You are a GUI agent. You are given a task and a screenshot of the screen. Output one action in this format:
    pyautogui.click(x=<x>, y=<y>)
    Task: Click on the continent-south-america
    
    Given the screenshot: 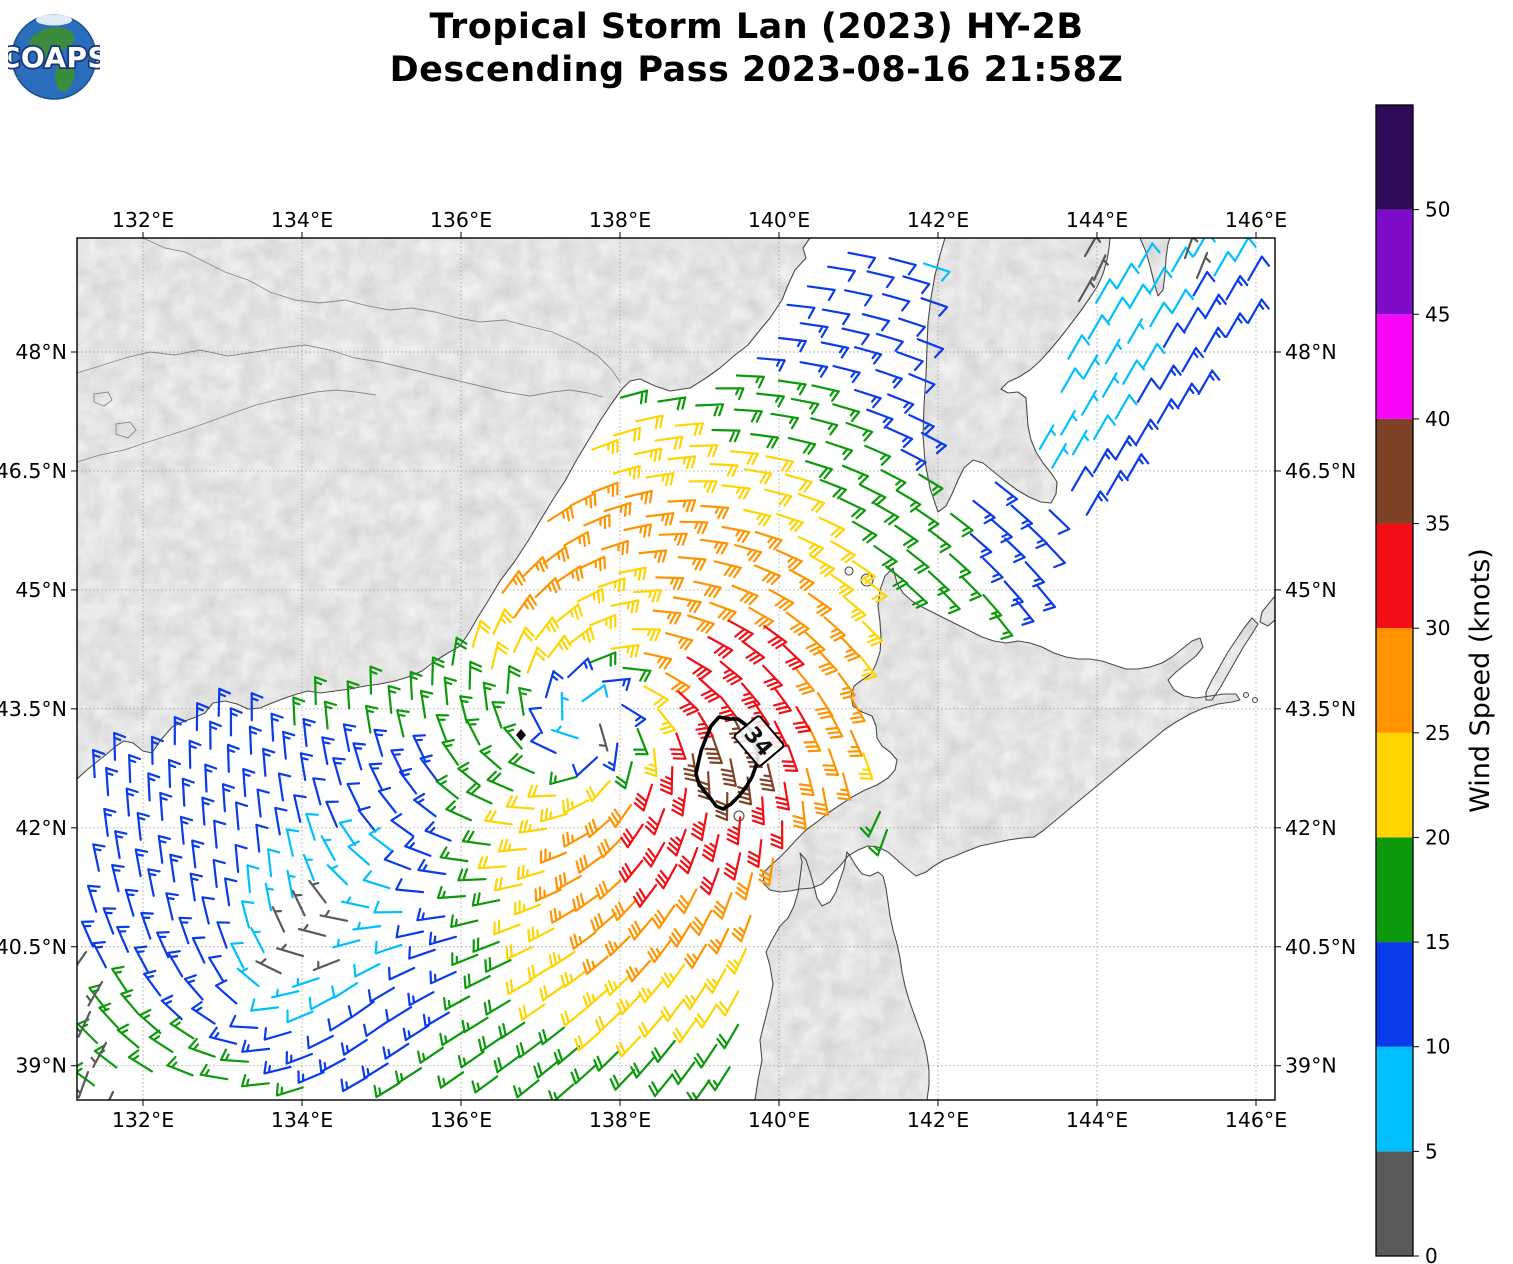 What is the action you would take?
    pyautogui.click(x=65, y=77)
    